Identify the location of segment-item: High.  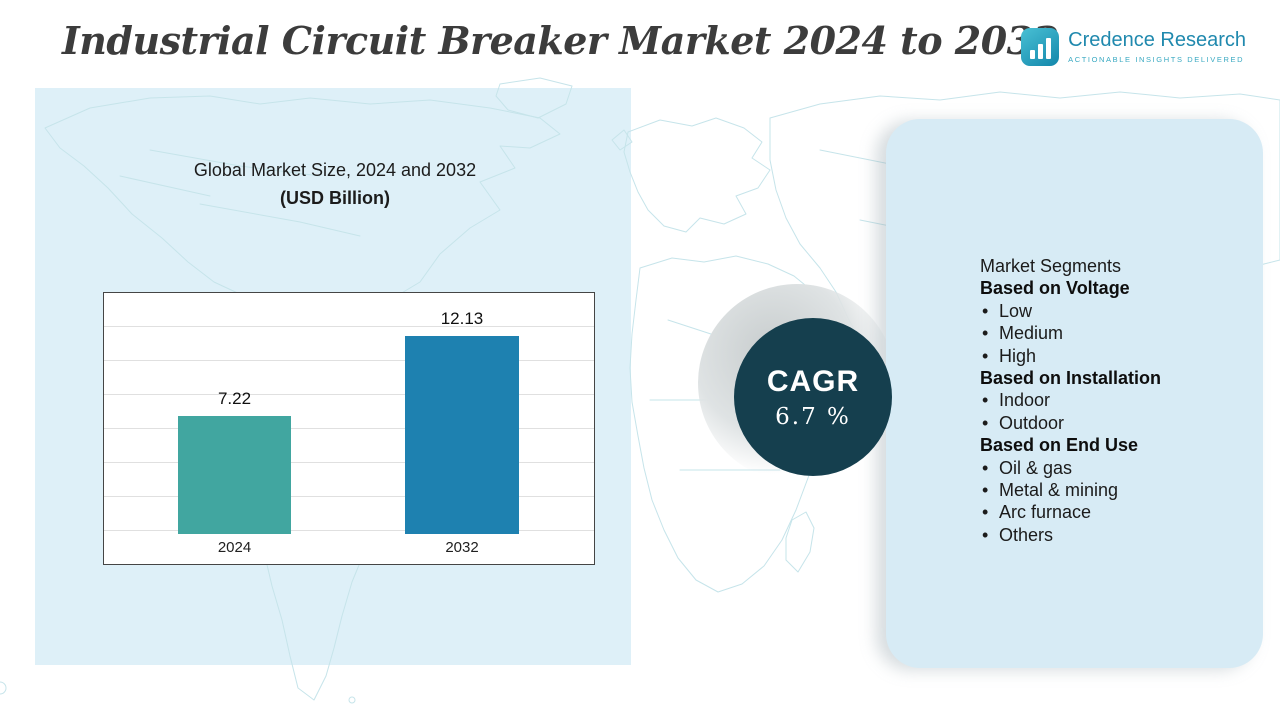
(1070, 356).